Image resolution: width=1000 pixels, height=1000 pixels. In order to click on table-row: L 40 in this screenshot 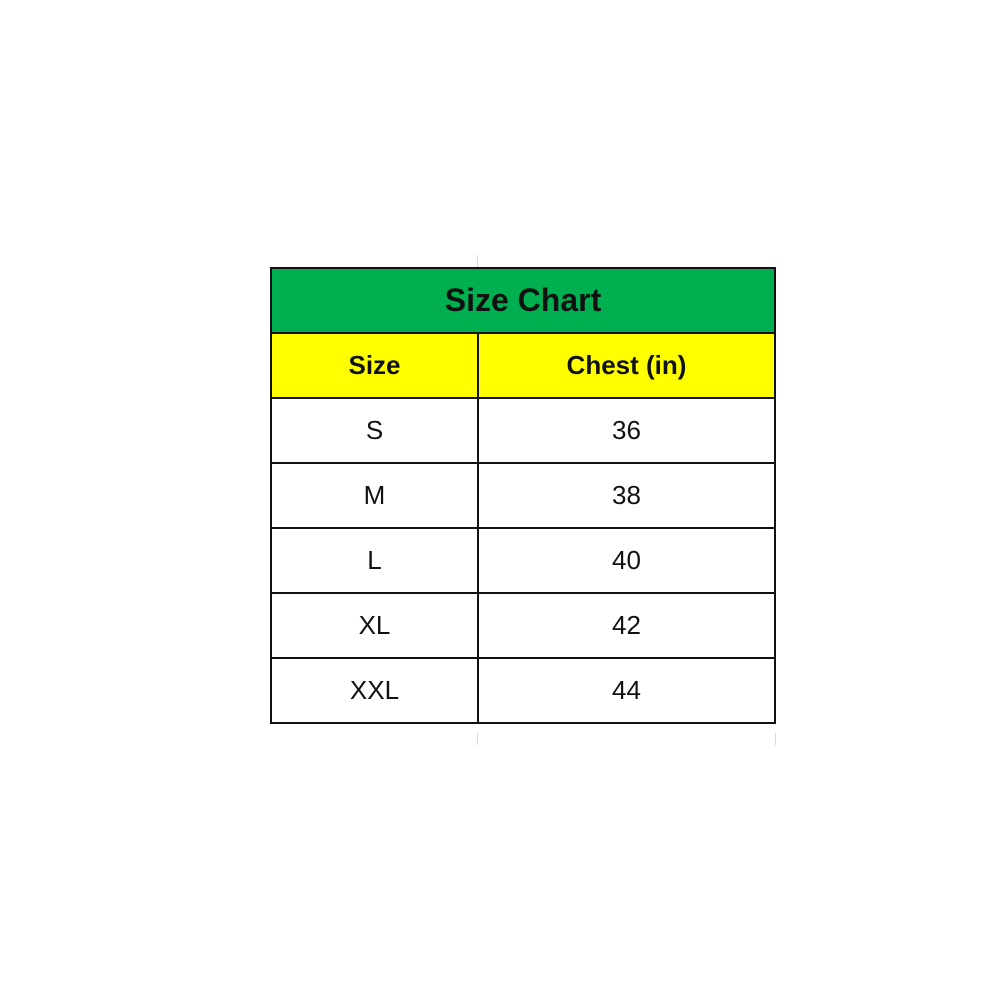, I will do `click(523, 560)`.